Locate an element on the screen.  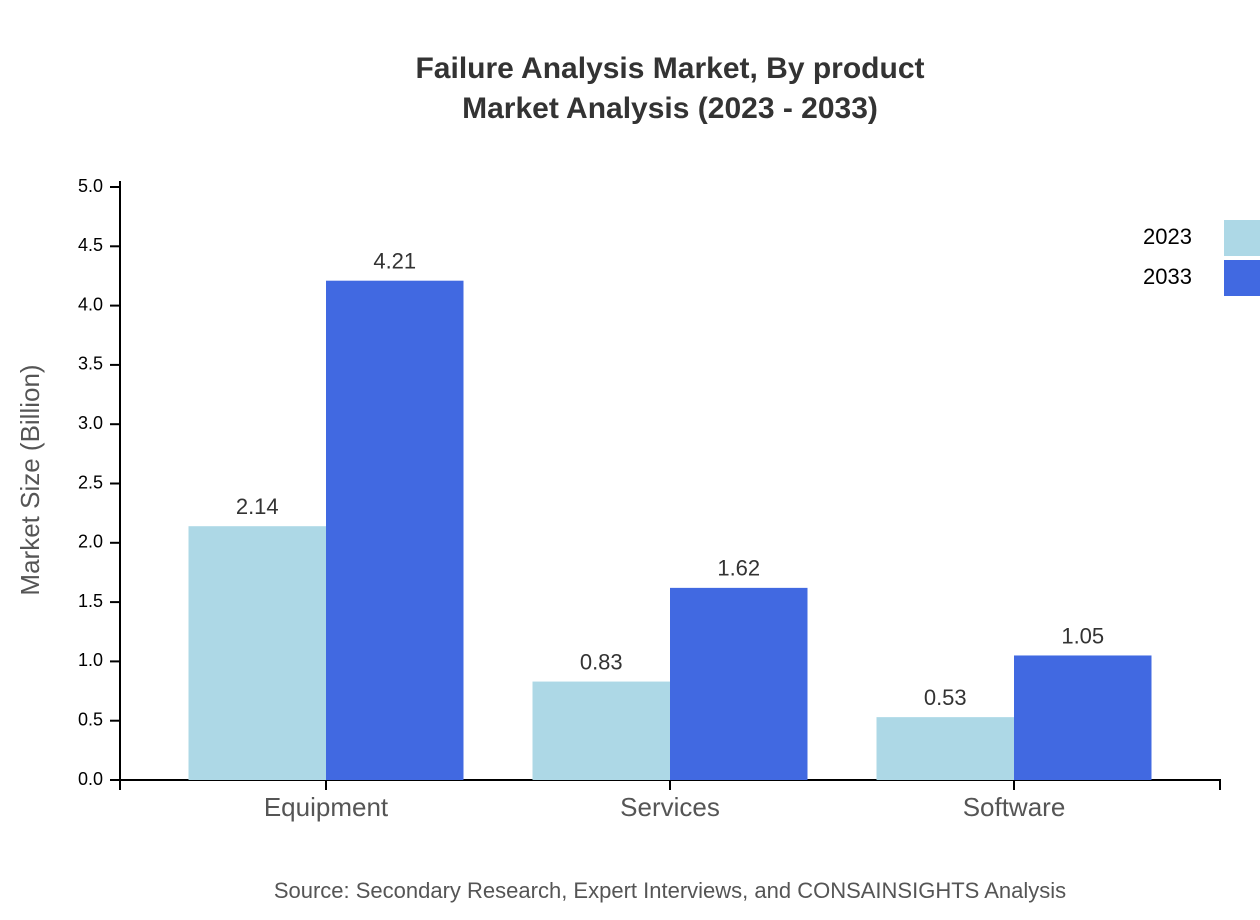
y-tick-label: 2.5 is located at coordinates (90, 482).